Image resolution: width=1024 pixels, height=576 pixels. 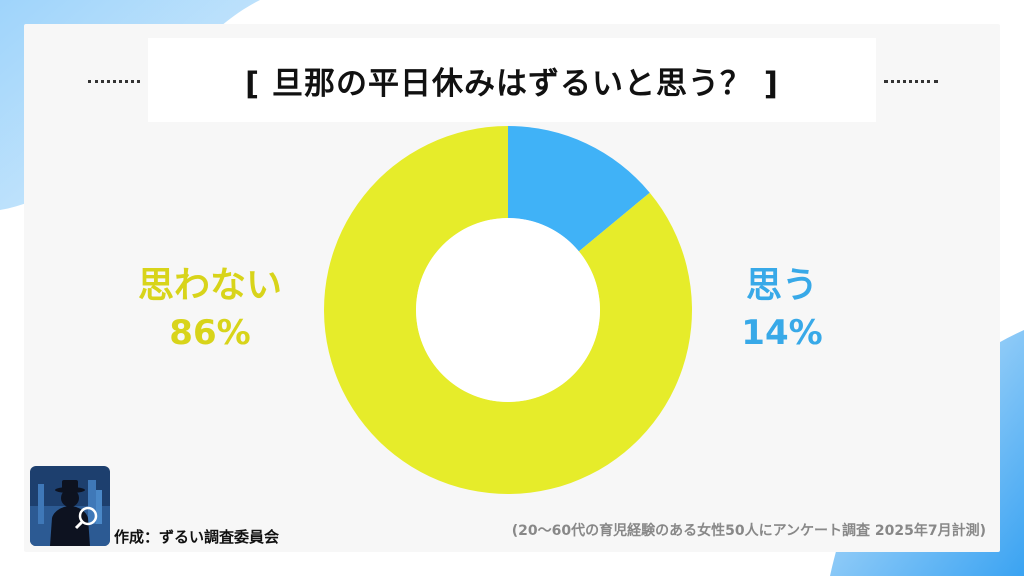 What do you see at coordinates (197, 537) in the screenshot?
I see `credit-text: 作成：ずるい調査委員会` at bounding box center [197, 537].